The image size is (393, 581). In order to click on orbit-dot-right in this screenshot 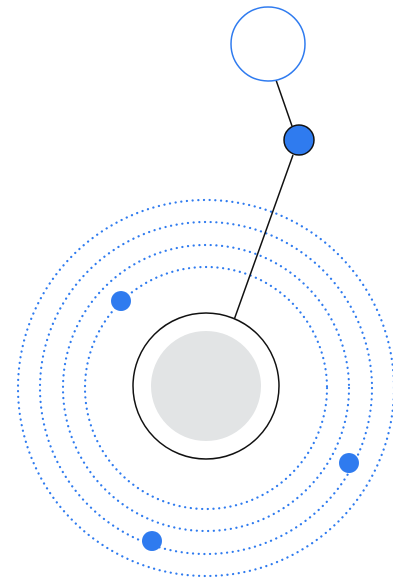, I will do `click(349, 463)`.